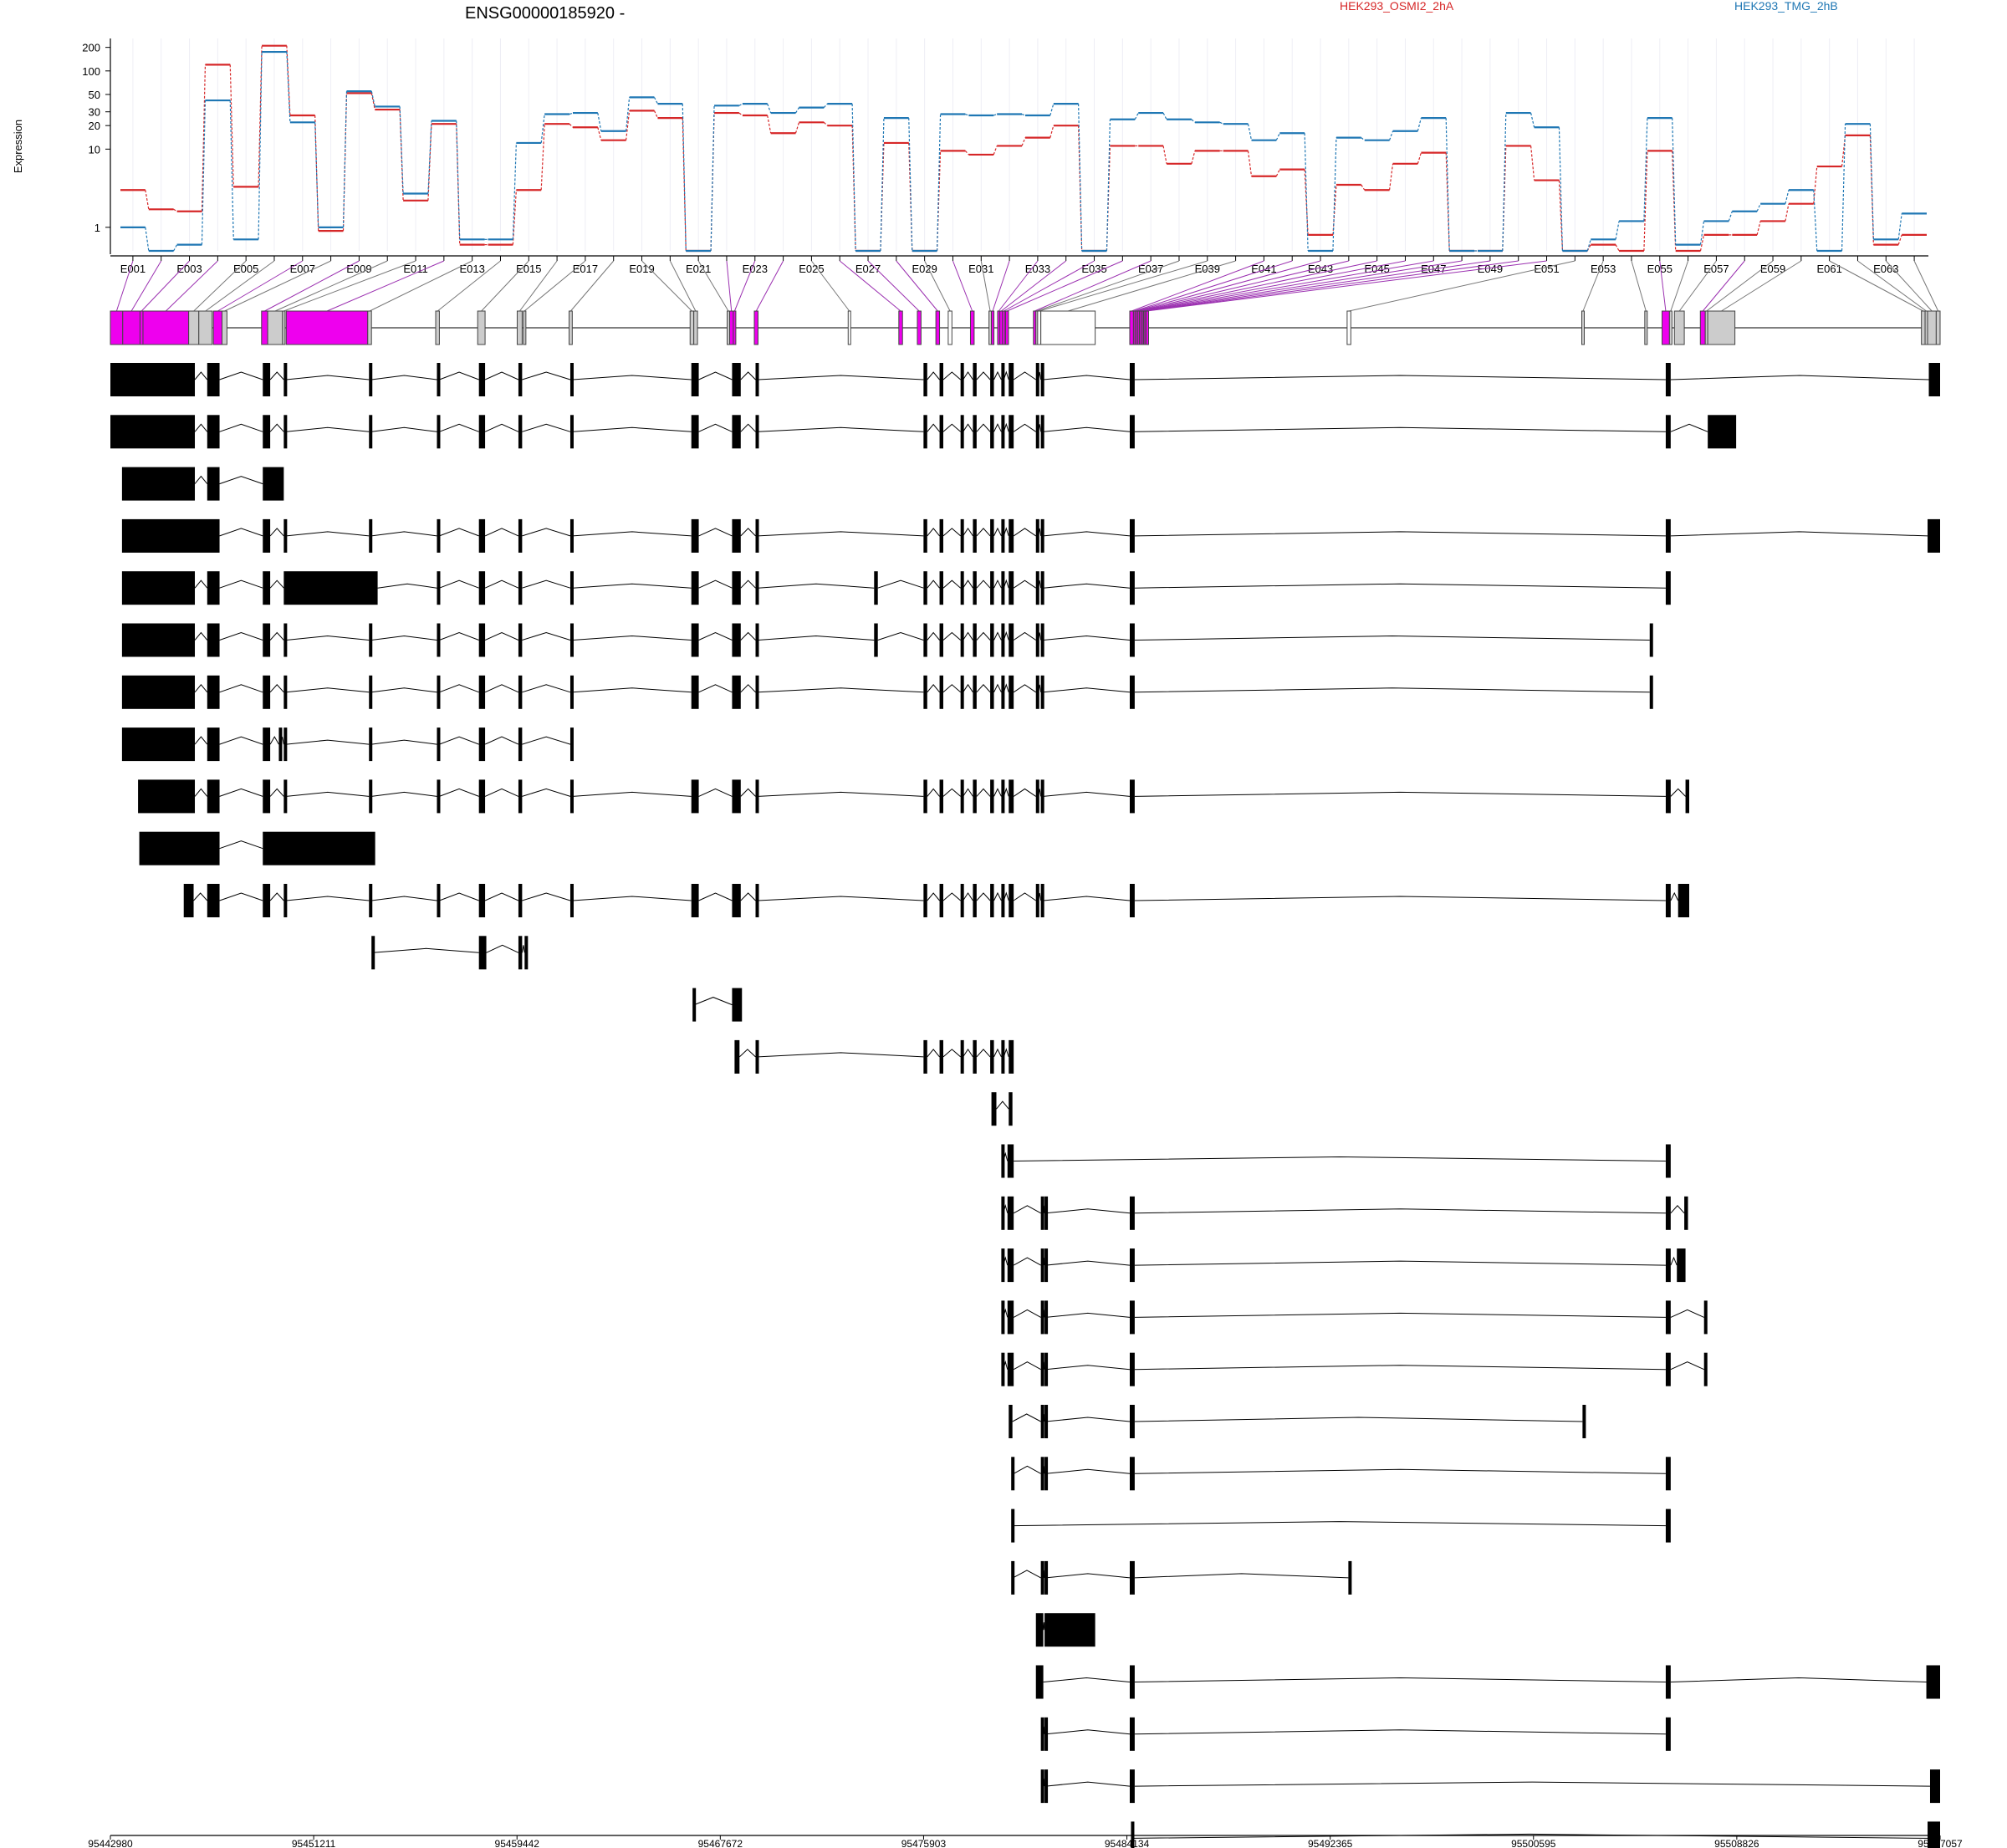  What do you see at coordinates (133, 269) in the screenshot?
I see `exon-tick-label: E001` at bounding box center [133, 269].